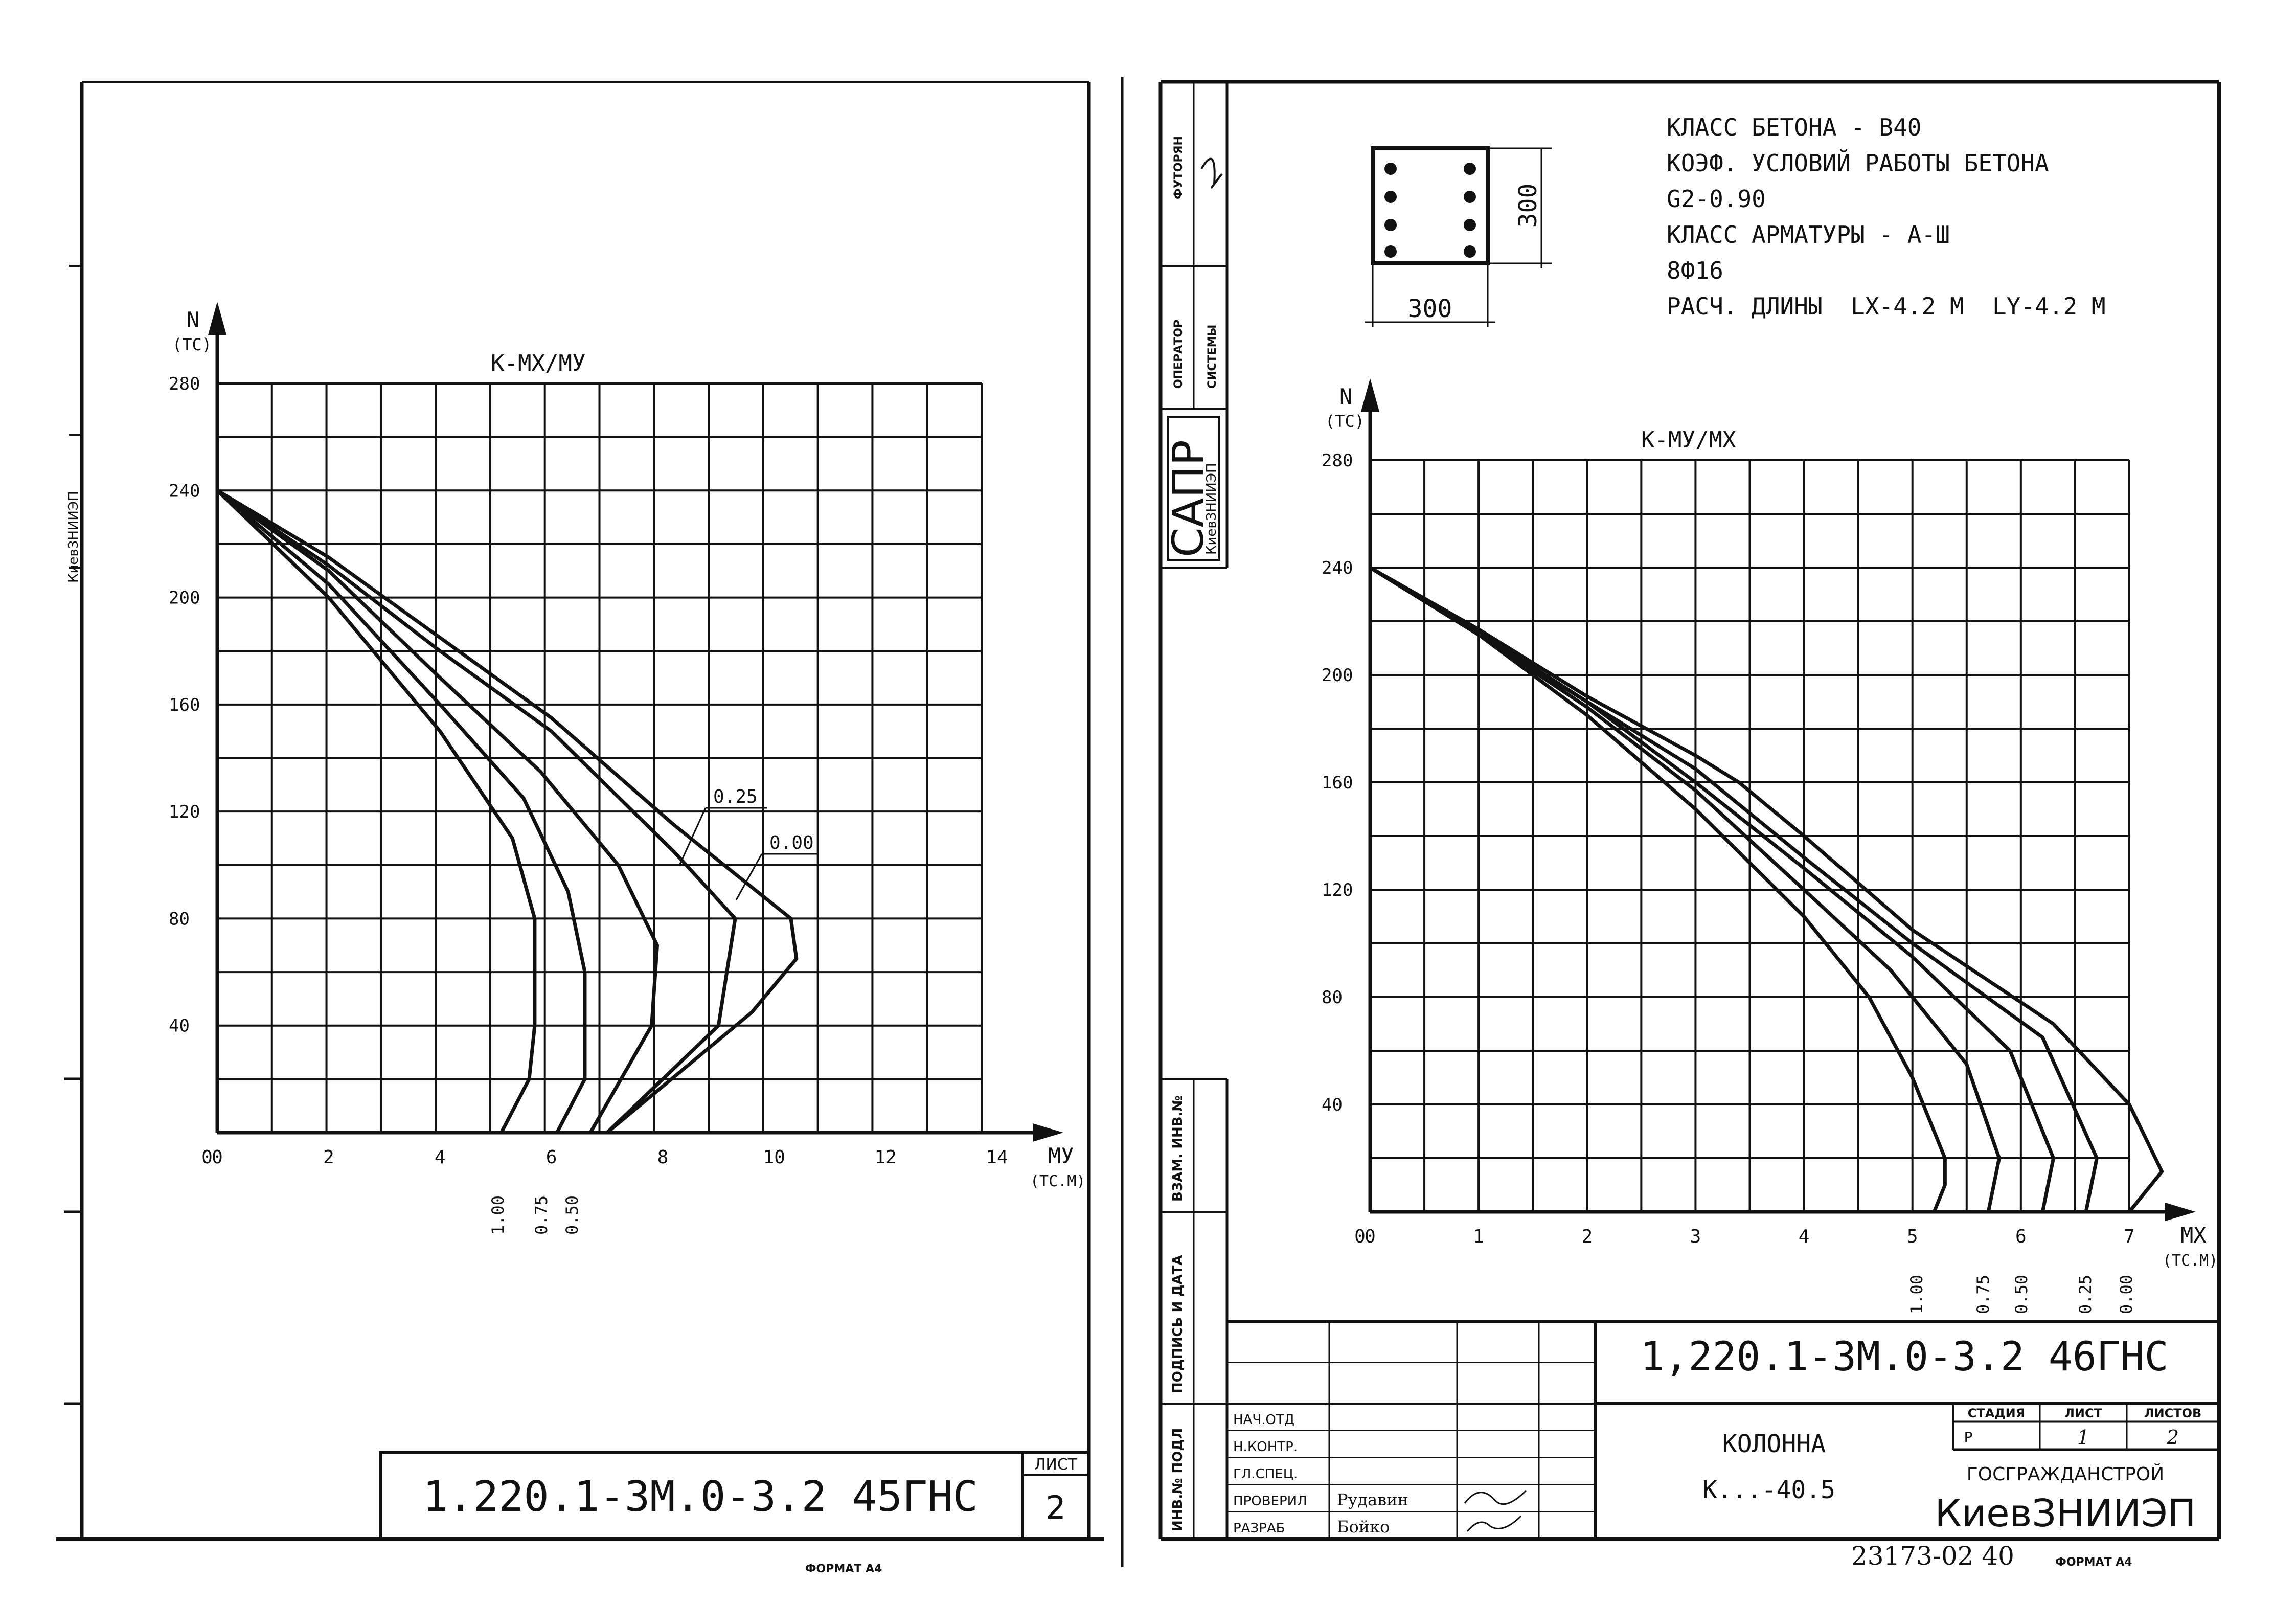 Image resolution: width=2296 pixels, height=1603 pixels. Describe the element at coordinates (1178, 1479) in the screenshot. I see `frame-label-inv: ИНВ.№ ПОДЛ` at that location.